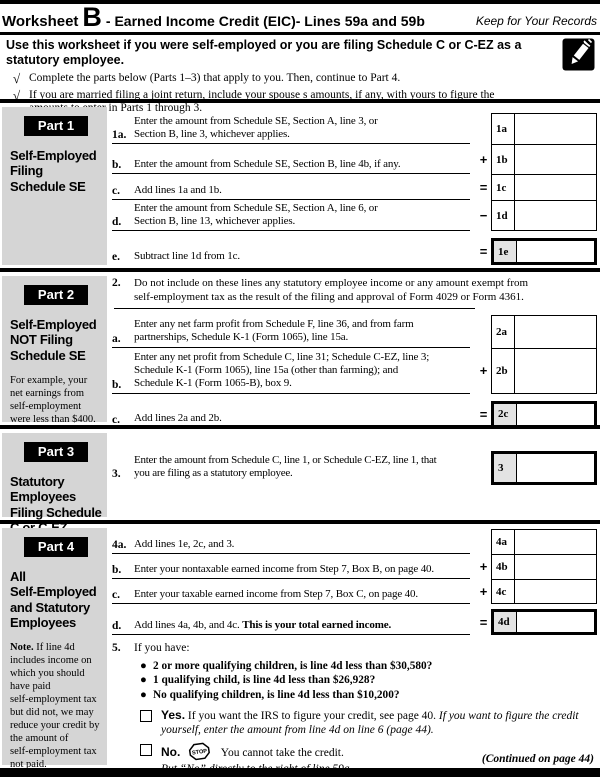 This screenshot has width=600, height=777. What do you see at coordinates (505, 468) in the screenshot?
I see `box-label: 3` at bounding box center [505, 468].